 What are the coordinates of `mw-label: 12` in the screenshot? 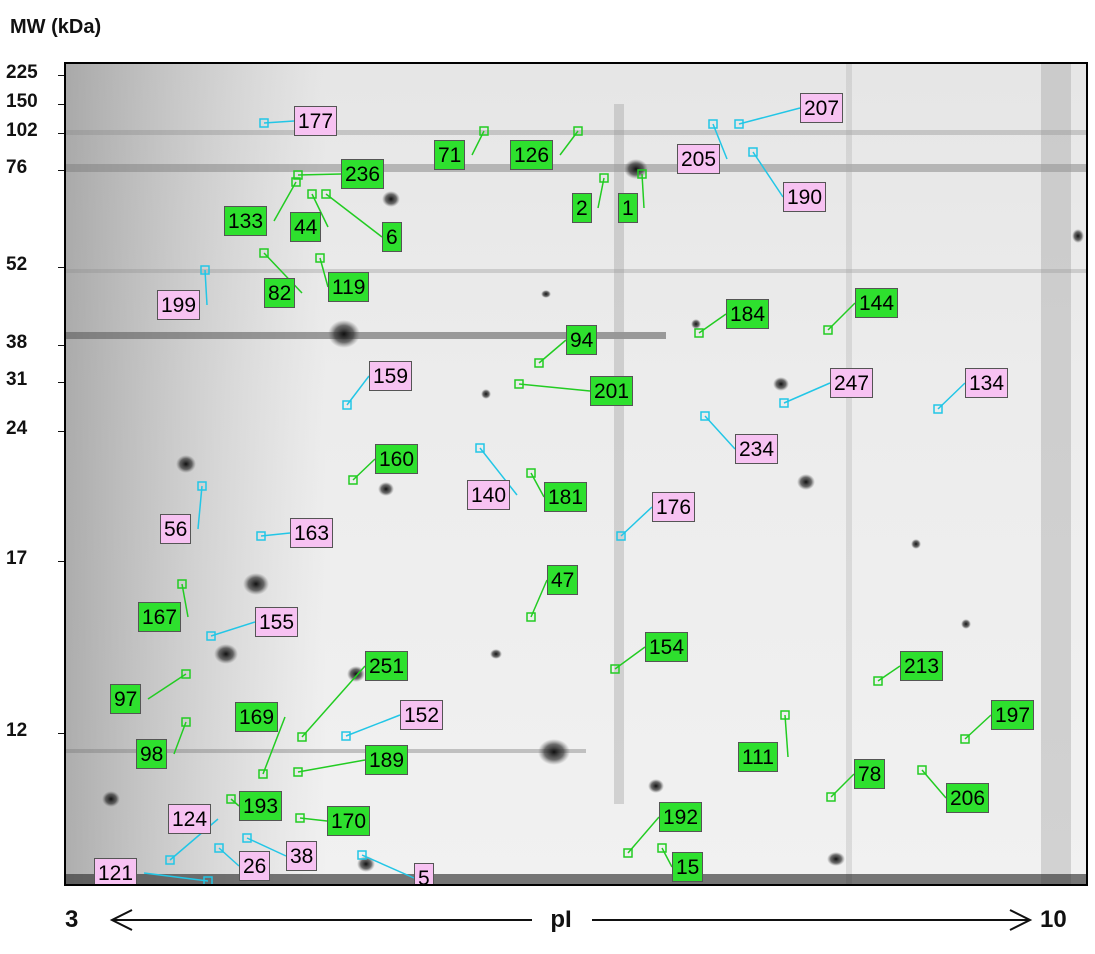 It's located at (17, 730).